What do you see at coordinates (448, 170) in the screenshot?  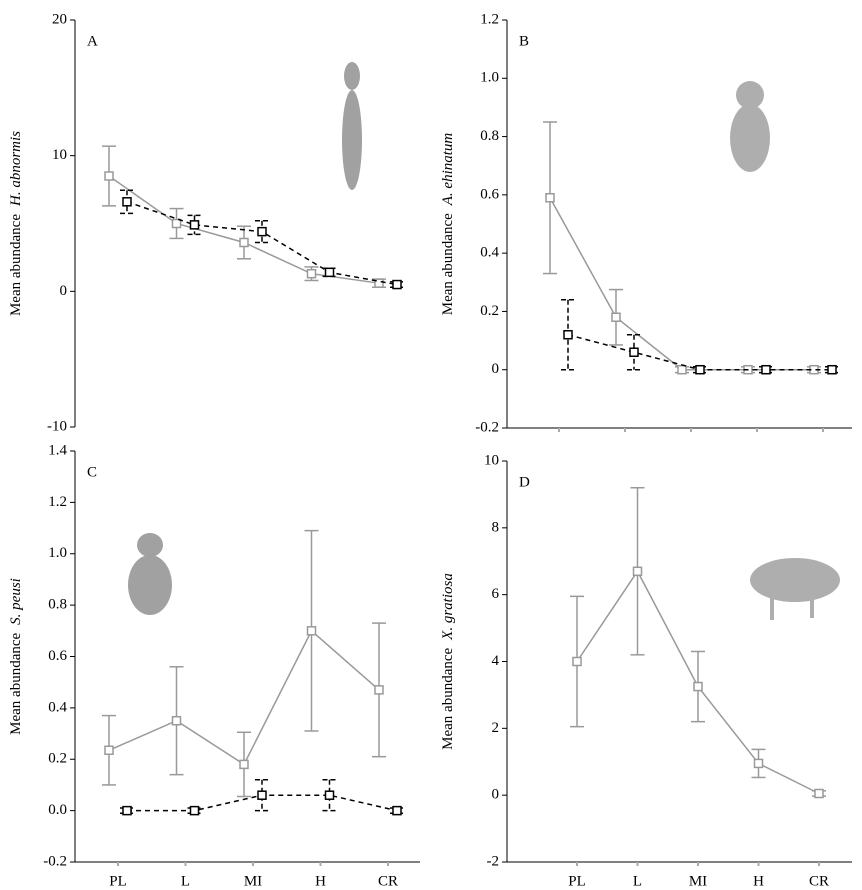 I see `y-label-species: A. ehinatum` at bounding box center [448, 170].